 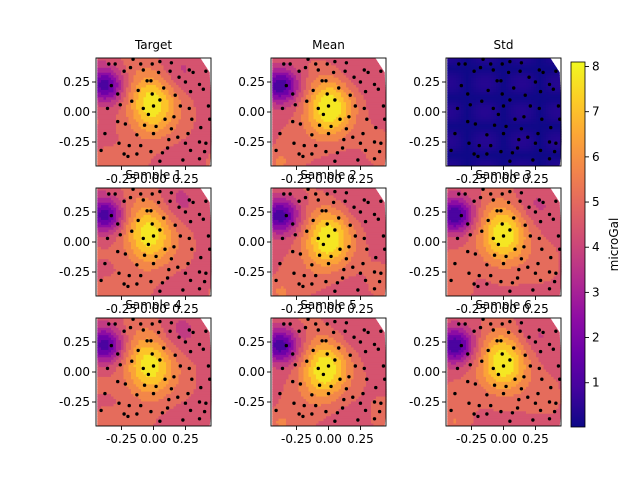 What do you see at coordinates (596, 67) in the screenshot?
I see `colorbar-tick-label: 8` at bounding box center [596, 67].